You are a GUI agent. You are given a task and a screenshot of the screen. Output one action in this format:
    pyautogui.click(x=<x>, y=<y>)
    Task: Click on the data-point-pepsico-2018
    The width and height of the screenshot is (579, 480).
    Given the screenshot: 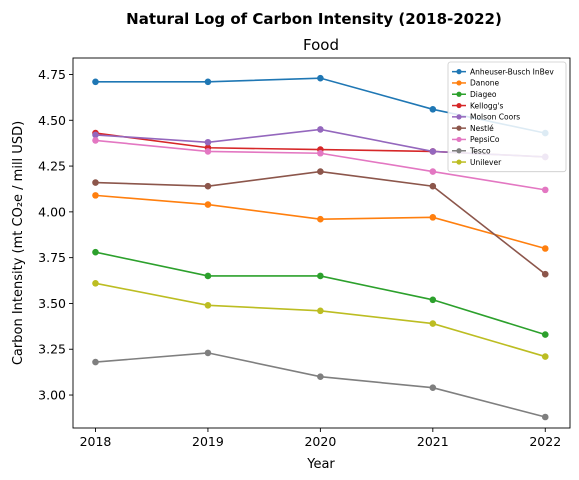 What is the action you would take?
    pyautogui.click(x=95, y=140)
    